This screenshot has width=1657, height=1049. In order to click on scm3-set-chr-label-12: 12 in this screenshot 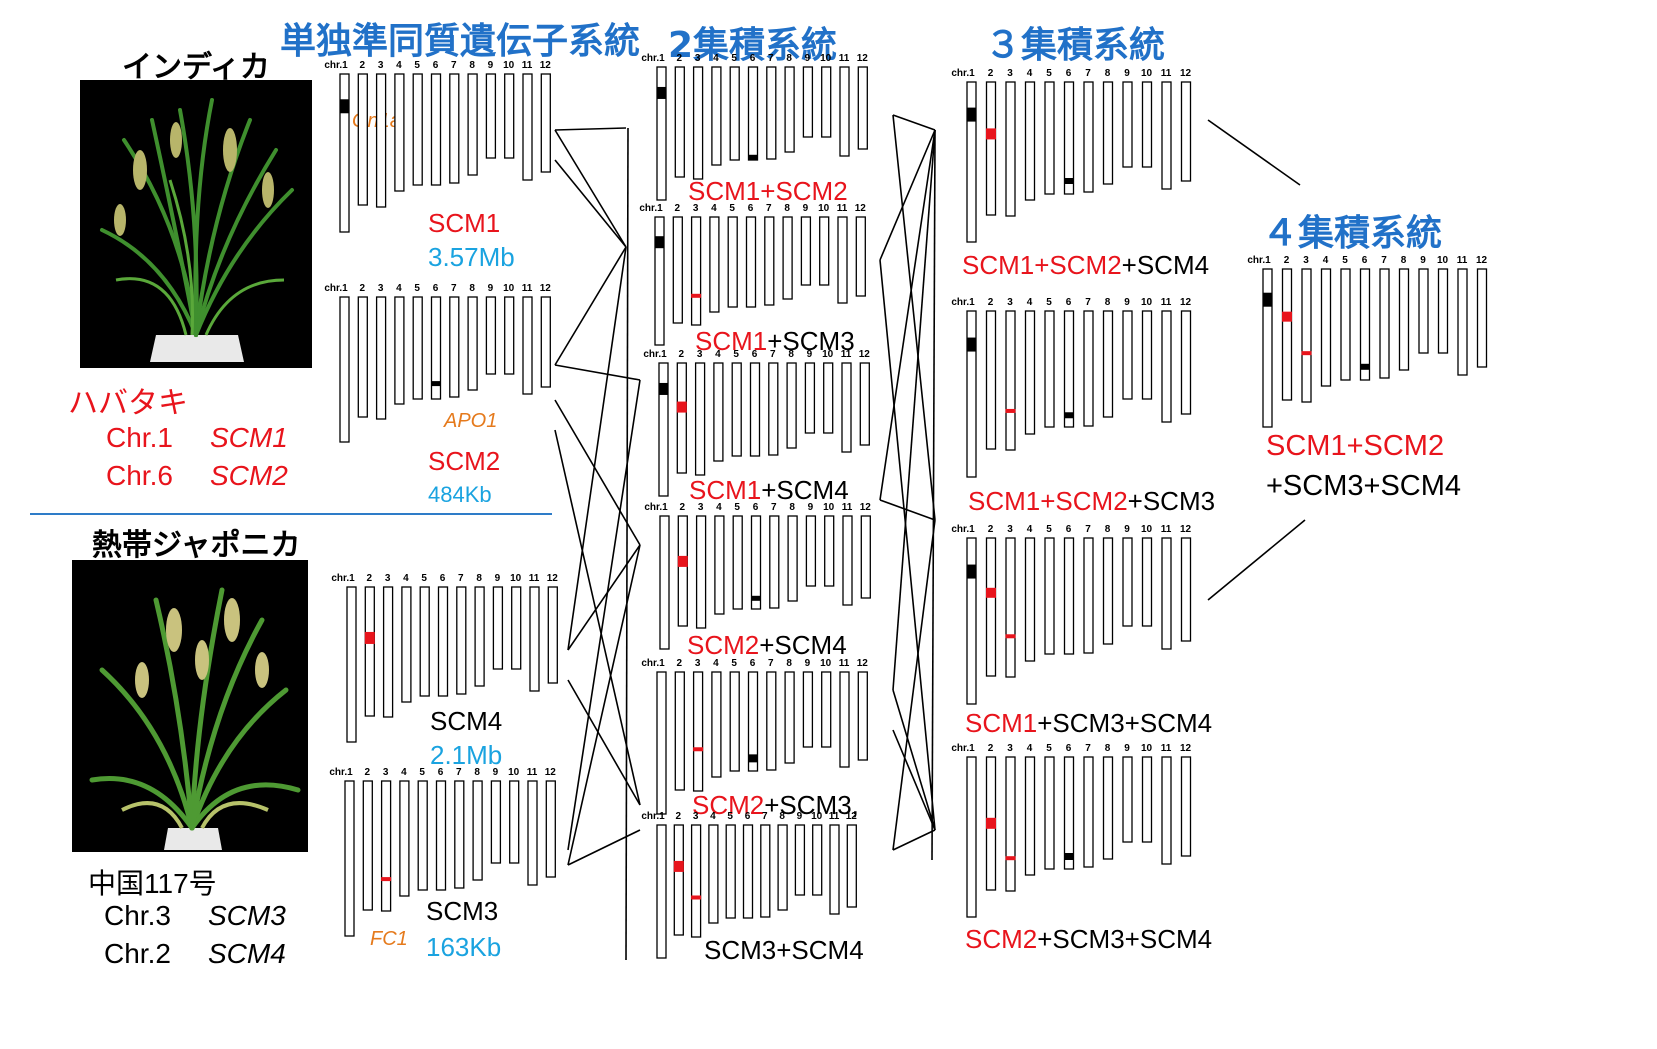, I will do `click(551, 772)`.